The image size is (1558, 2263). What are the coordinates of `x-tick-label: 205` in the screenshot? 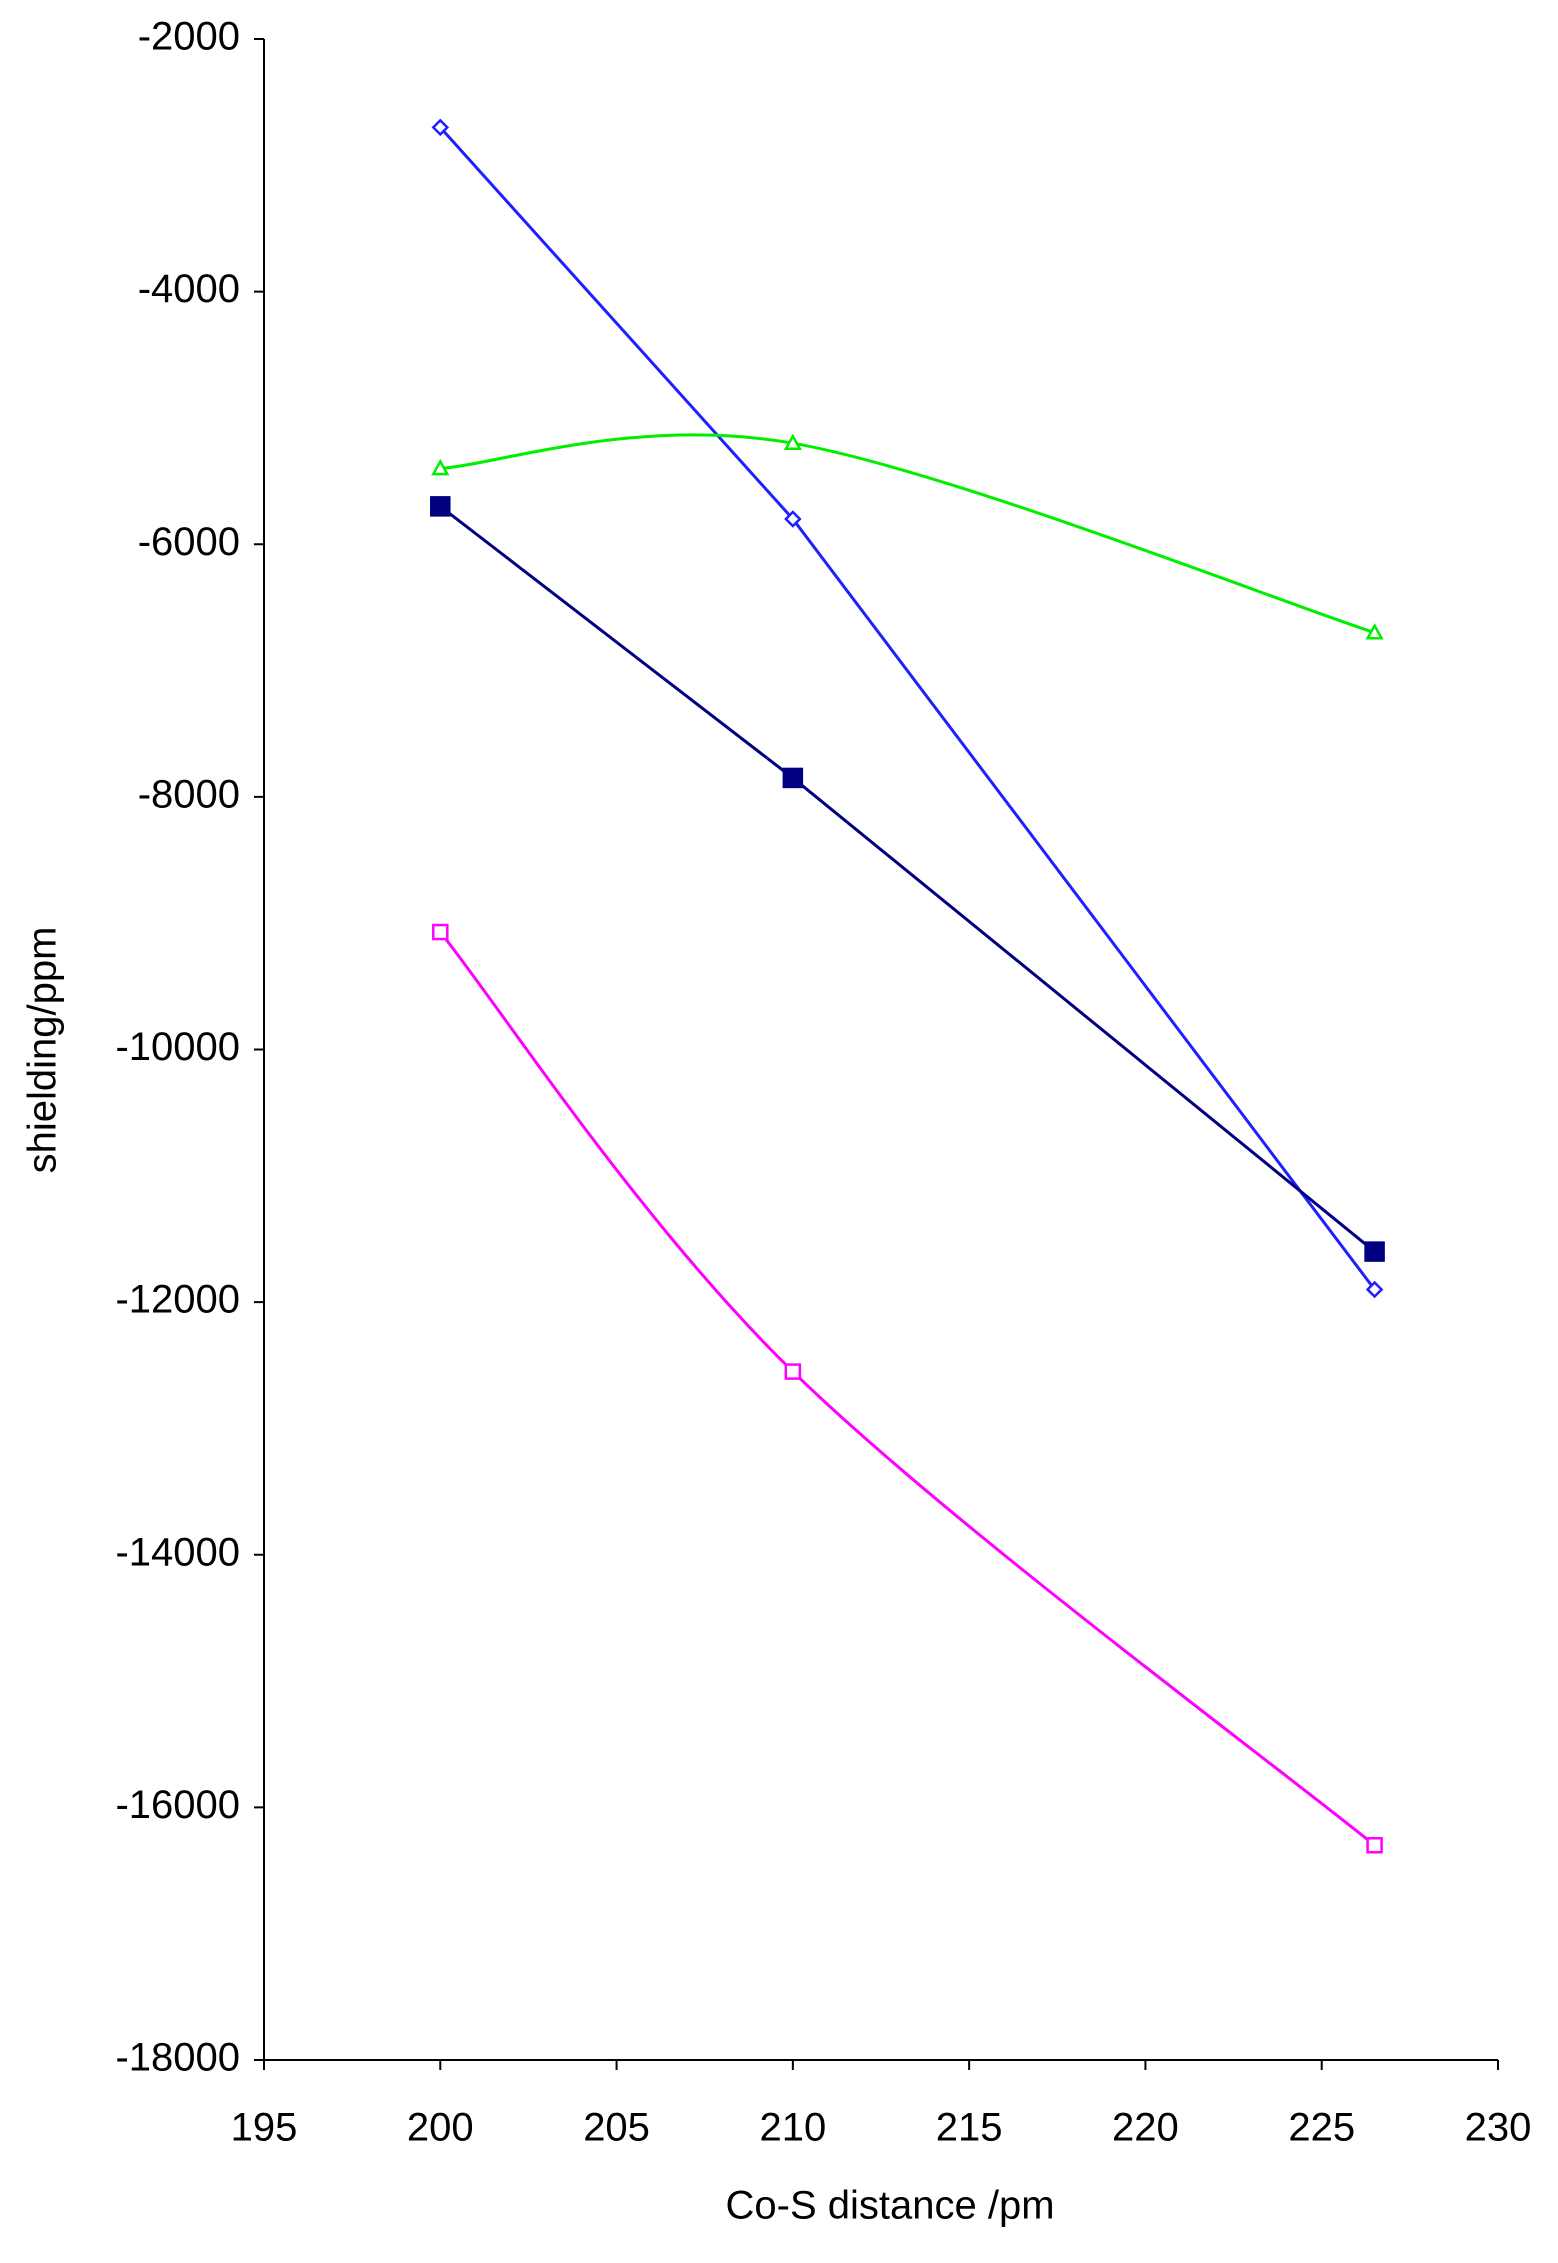 It's located at (616, 2128).